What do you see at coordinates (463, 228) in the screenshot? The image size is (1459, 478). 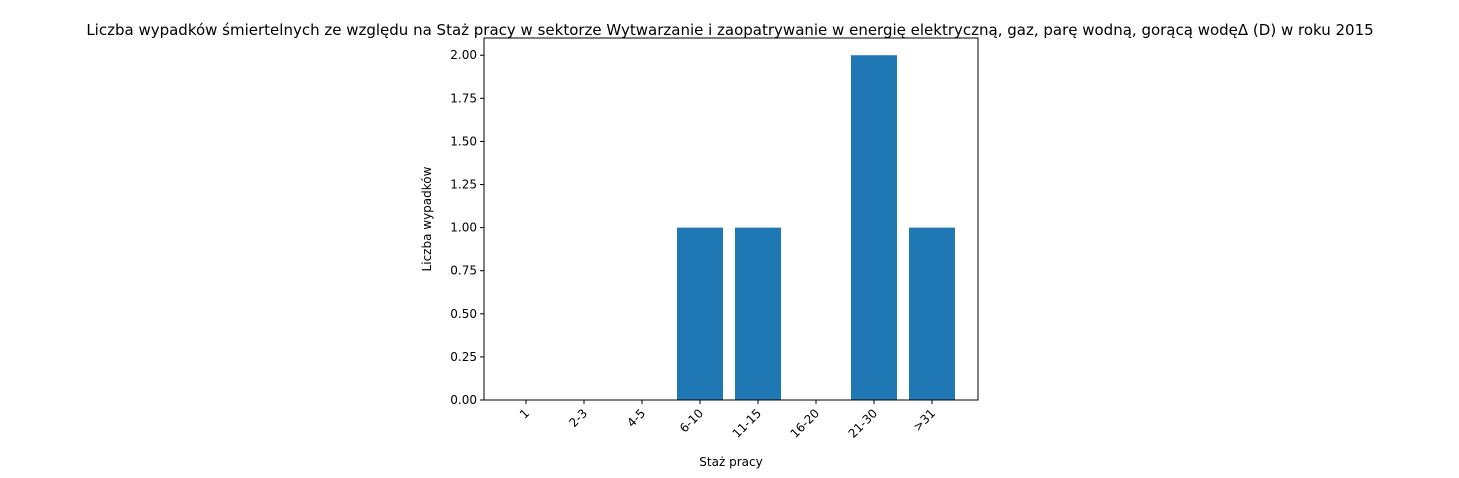 I see `y-tick-label: 1.00` at bounding box center [463, 228].